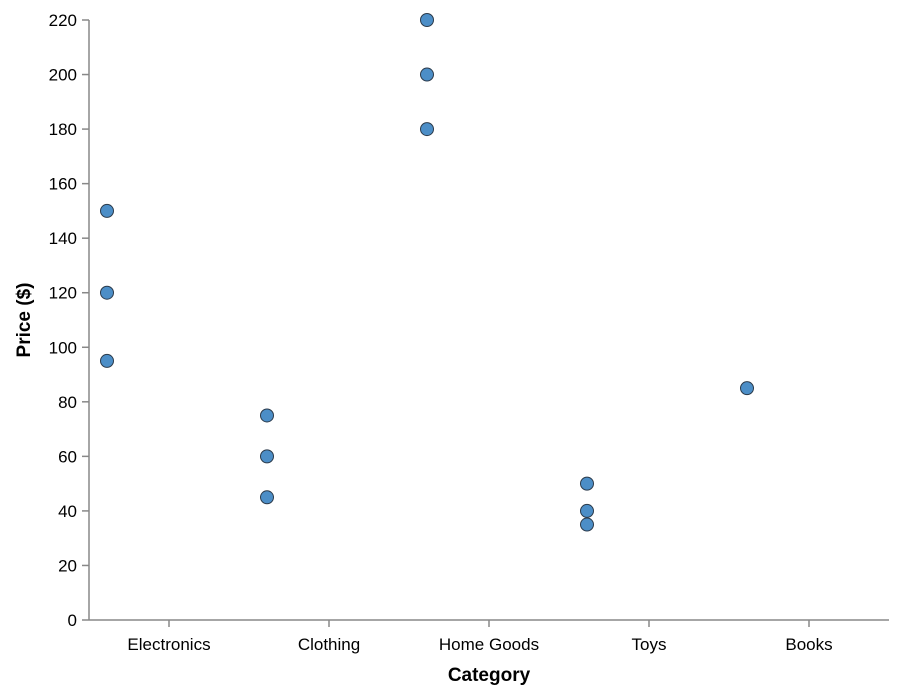 The height and width of the screenshot is (694, 898). I want to click on y-tick-label: 0, so click(72, 620).